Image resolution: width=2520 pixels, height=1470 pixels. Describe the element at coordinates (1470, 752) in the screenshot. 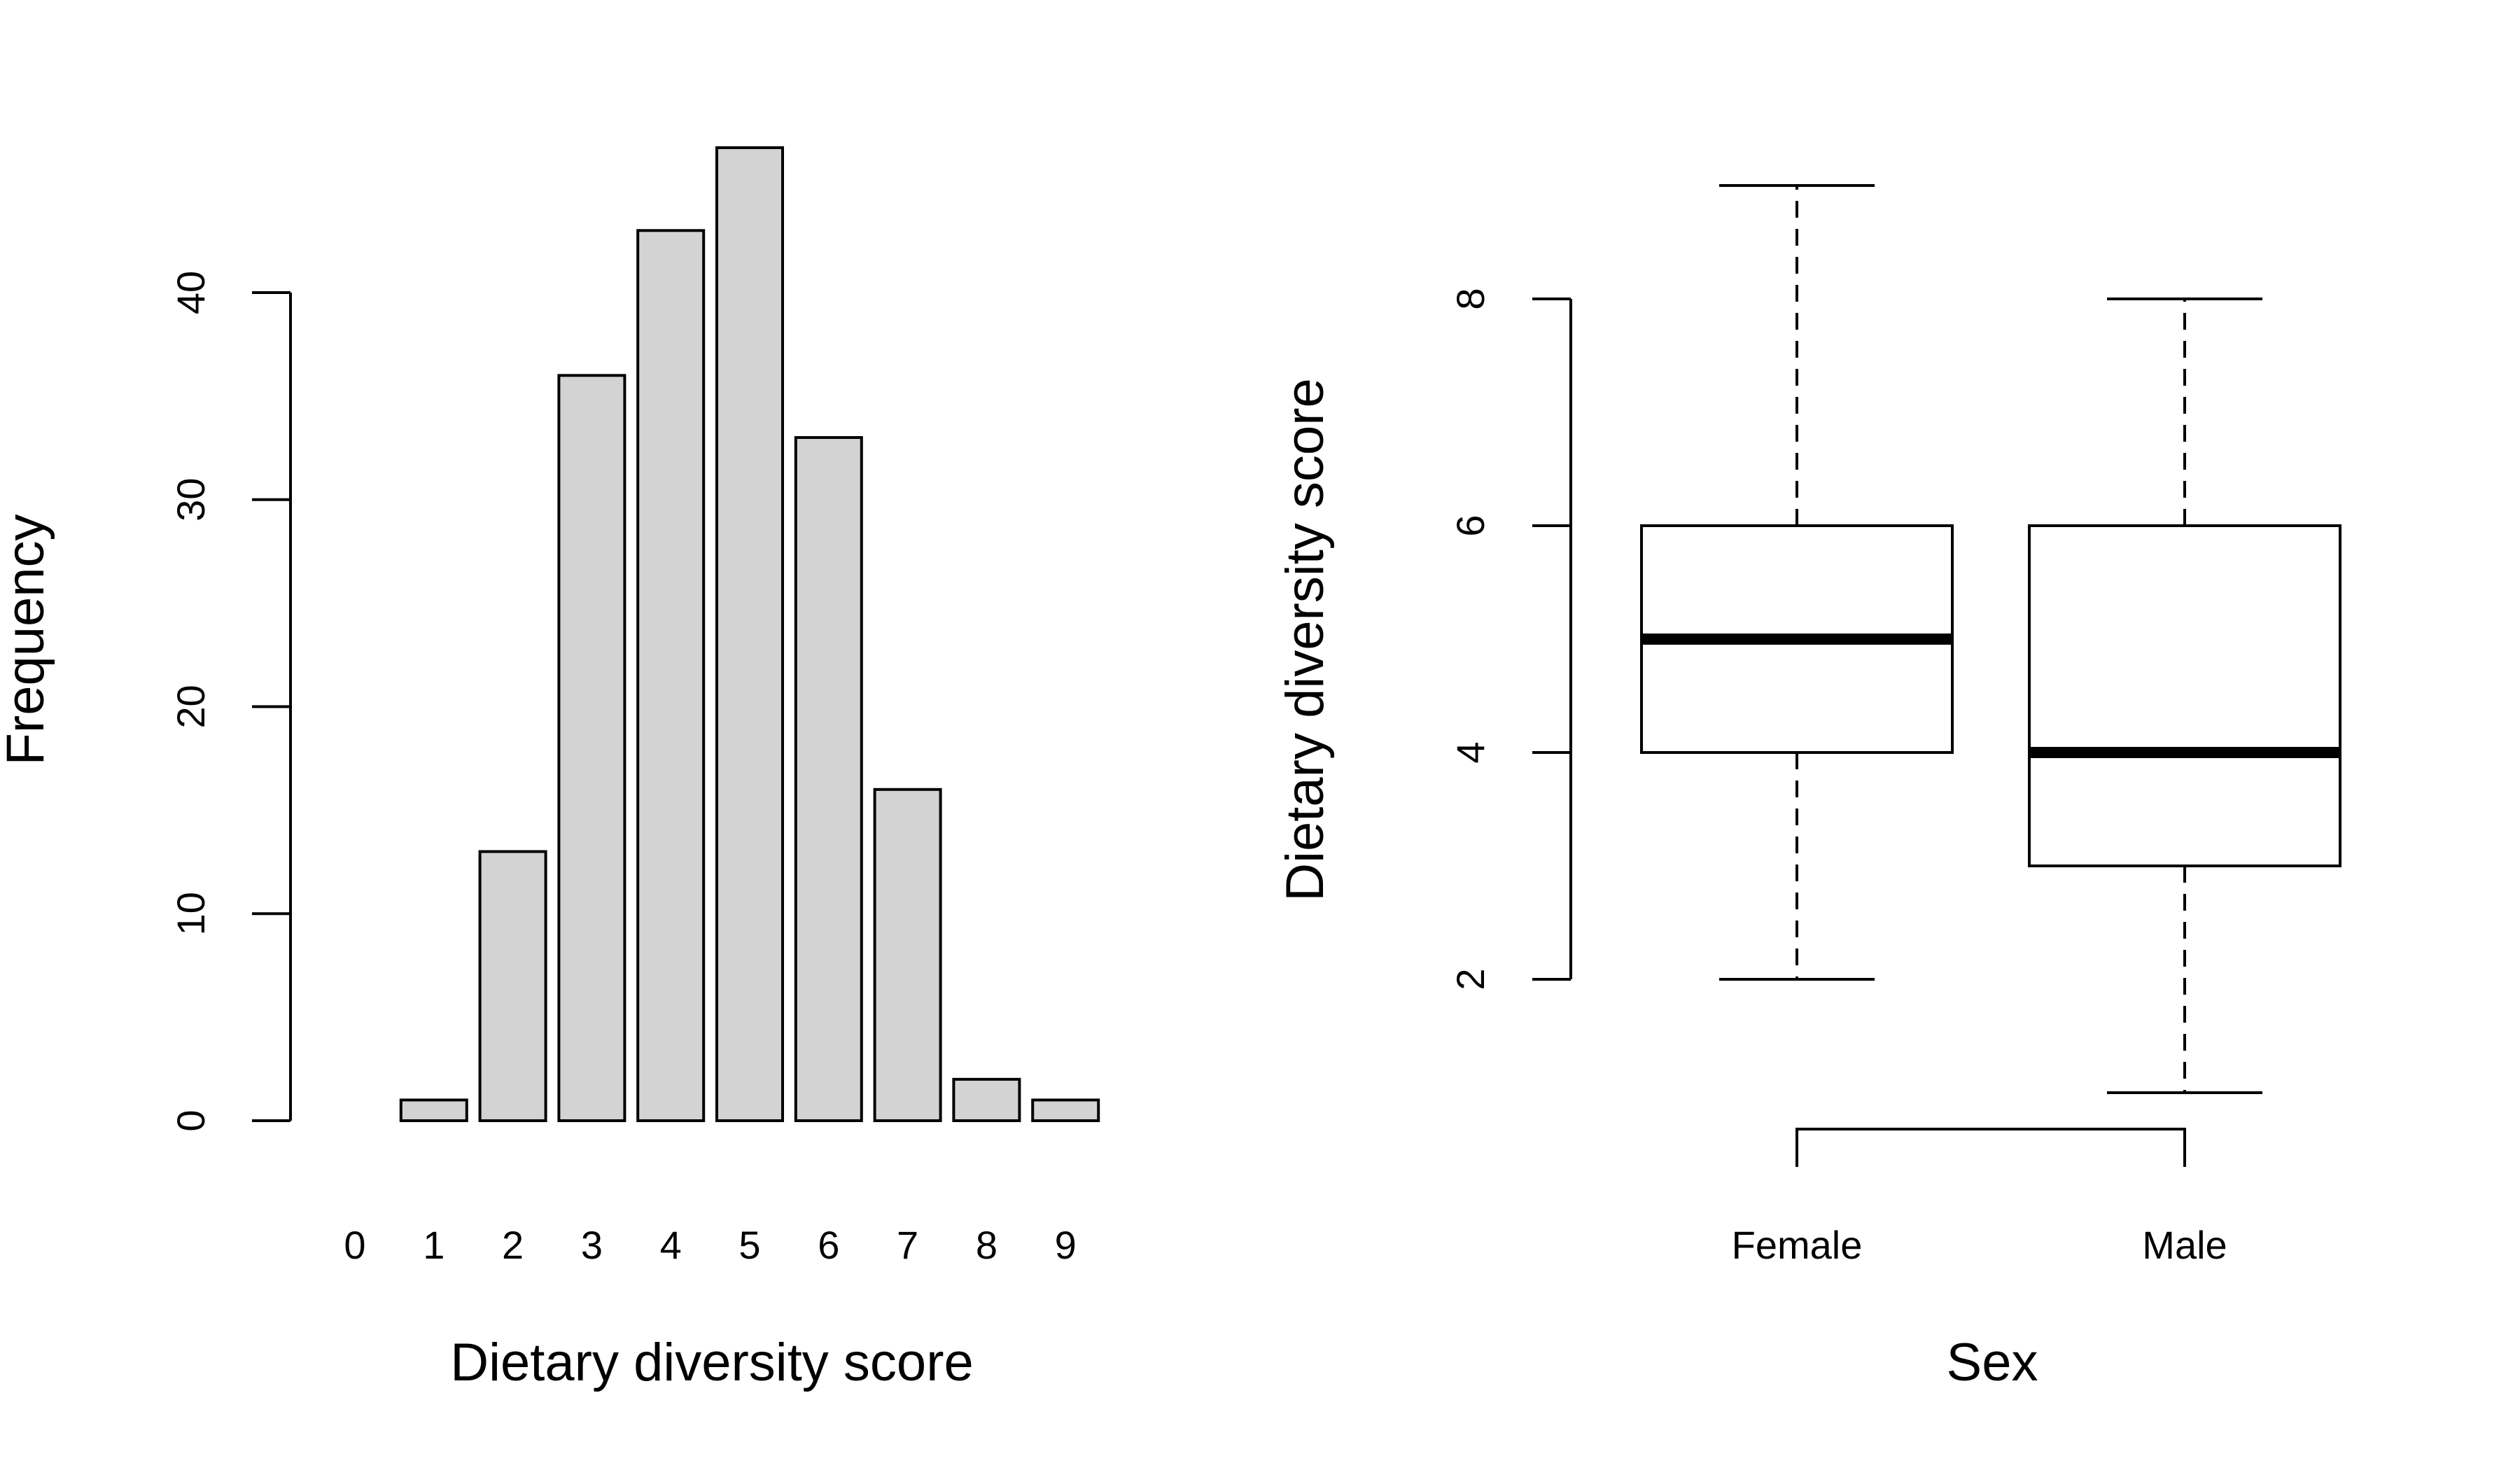

I see `boxplot-y-tick-label: 4` at that location.